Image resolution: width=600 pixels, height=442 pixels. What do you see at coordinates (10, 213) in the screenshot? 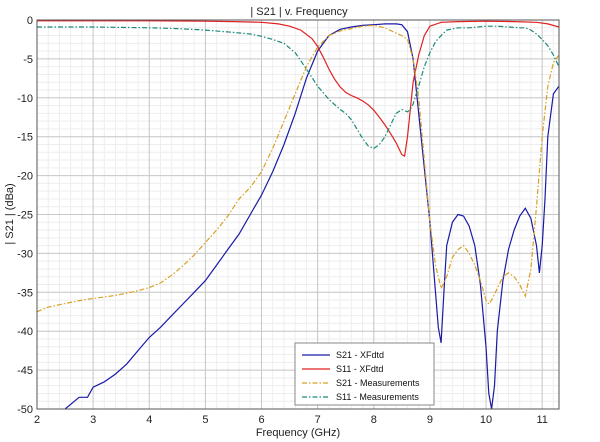
I see `y-axis-label: | S21 | (dBa)` at bounding box center [10, 213].